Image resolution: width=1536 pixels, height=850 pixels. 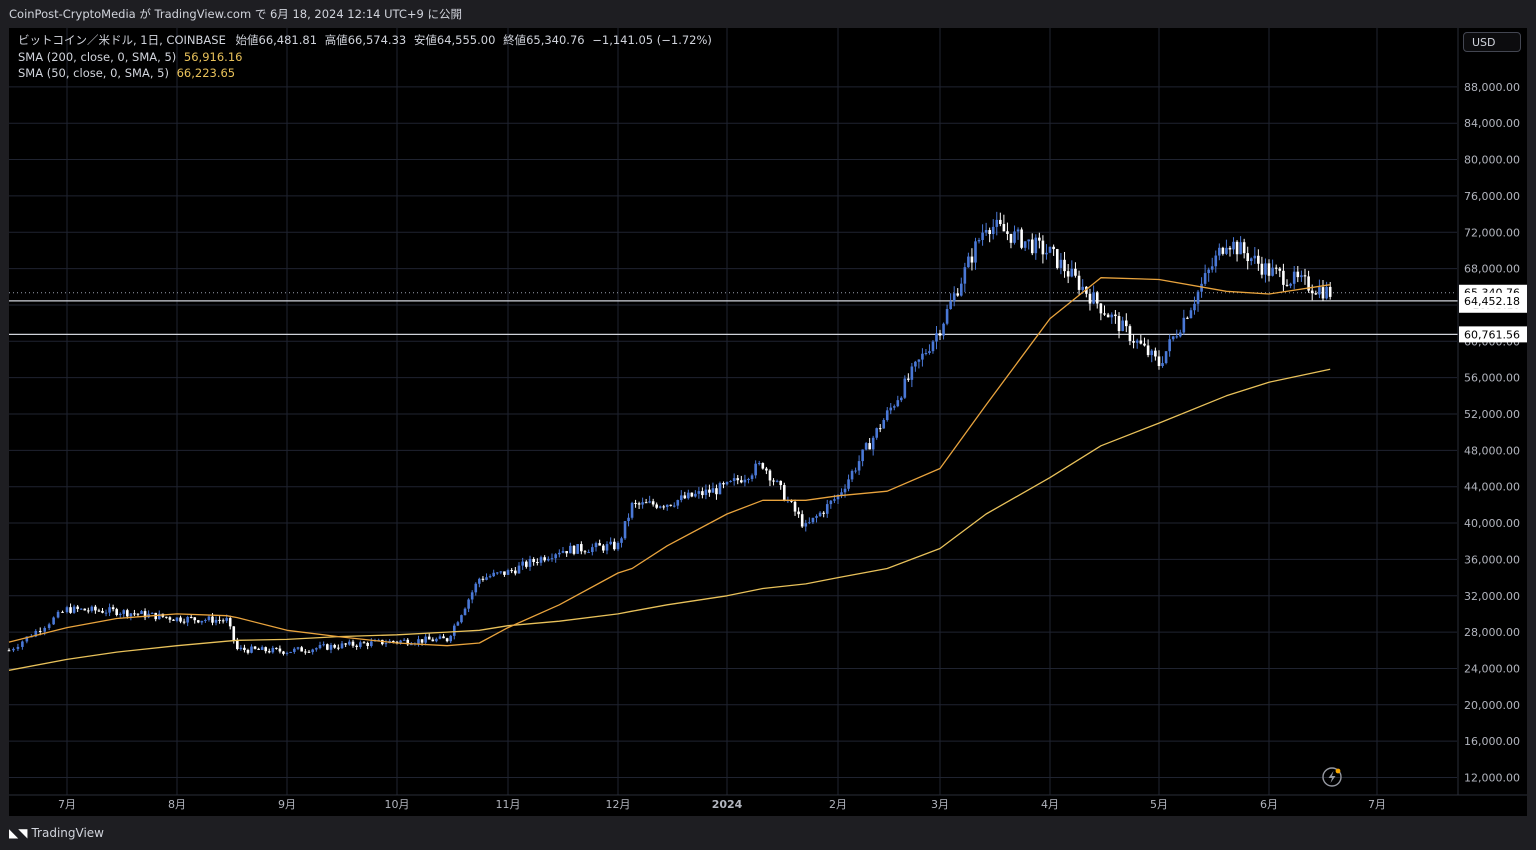 What do you see at coordinates (177, 804) in the screenshot?
I see `x-tick-label: 8月` at bounding box center [177, 804].